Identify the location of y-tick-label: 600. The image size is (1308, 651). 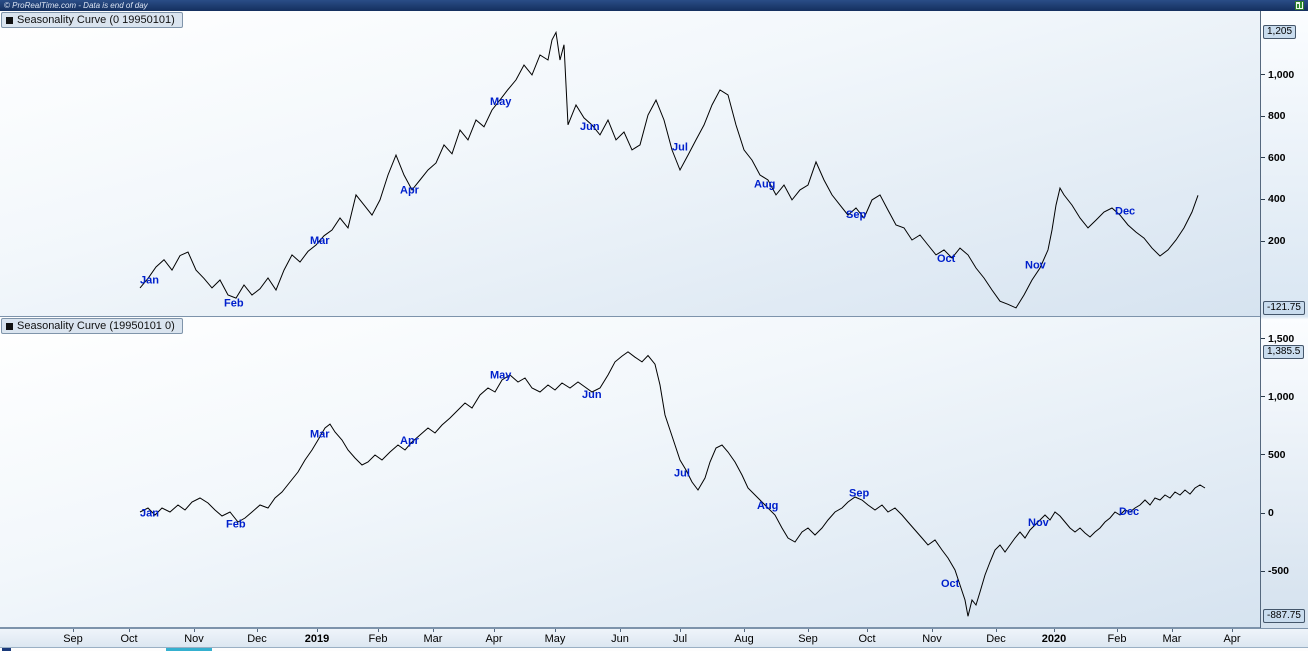
(1277, 157).